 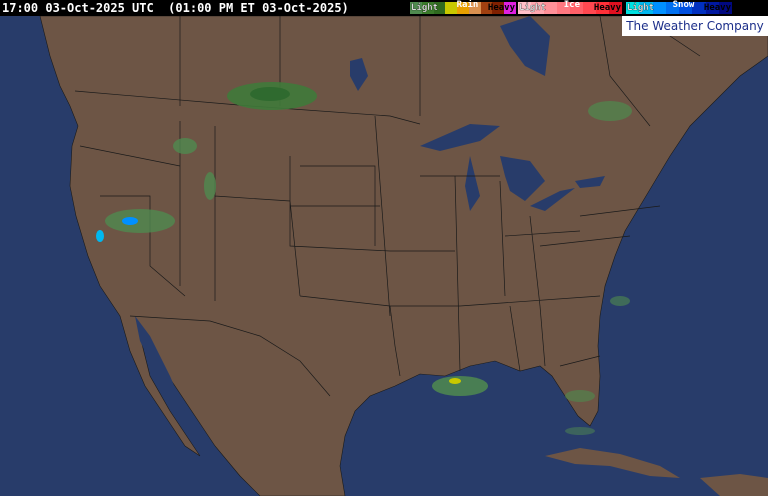 I want to click on legend-title: Snow, so click(x=683, y=5).